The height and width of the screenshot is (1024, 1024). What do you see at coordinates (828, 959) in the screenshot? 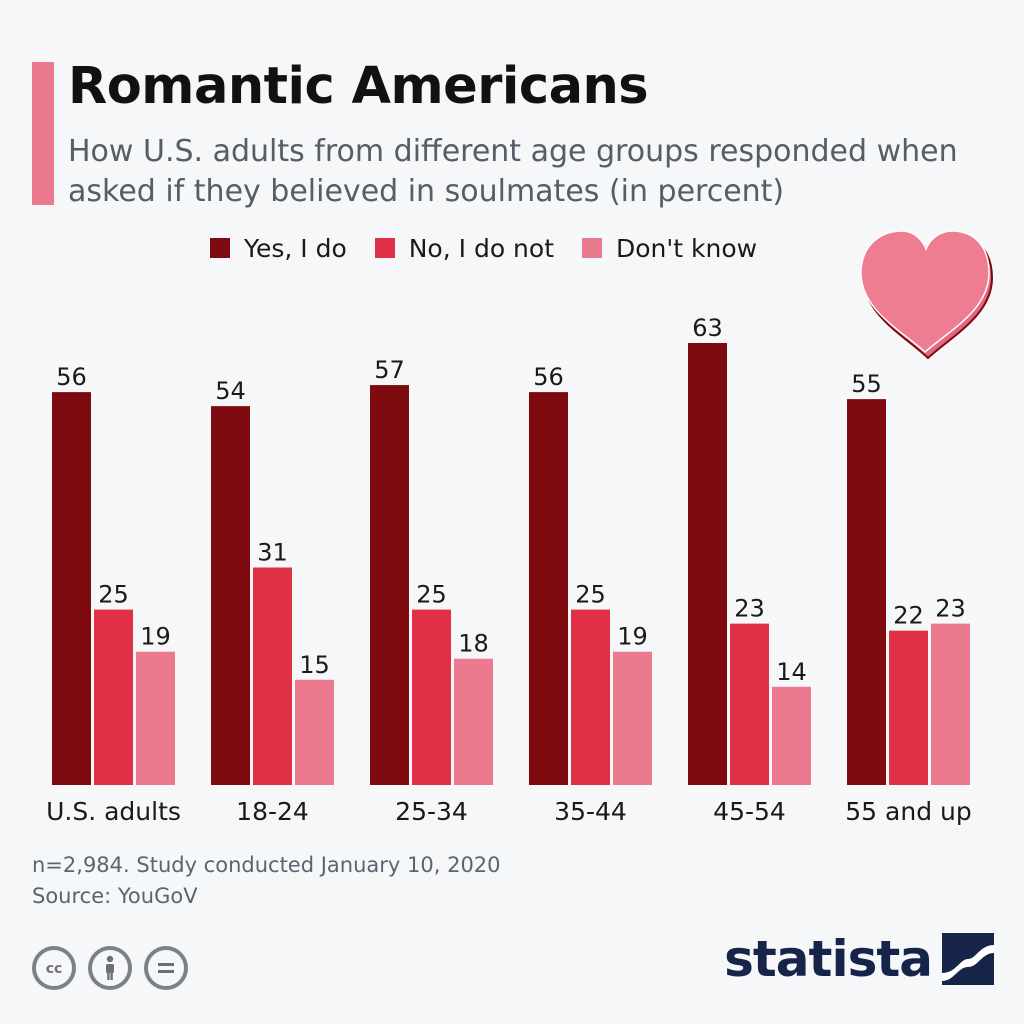
I see `brand-wordmark: statista` at bounding box center [828, 959].